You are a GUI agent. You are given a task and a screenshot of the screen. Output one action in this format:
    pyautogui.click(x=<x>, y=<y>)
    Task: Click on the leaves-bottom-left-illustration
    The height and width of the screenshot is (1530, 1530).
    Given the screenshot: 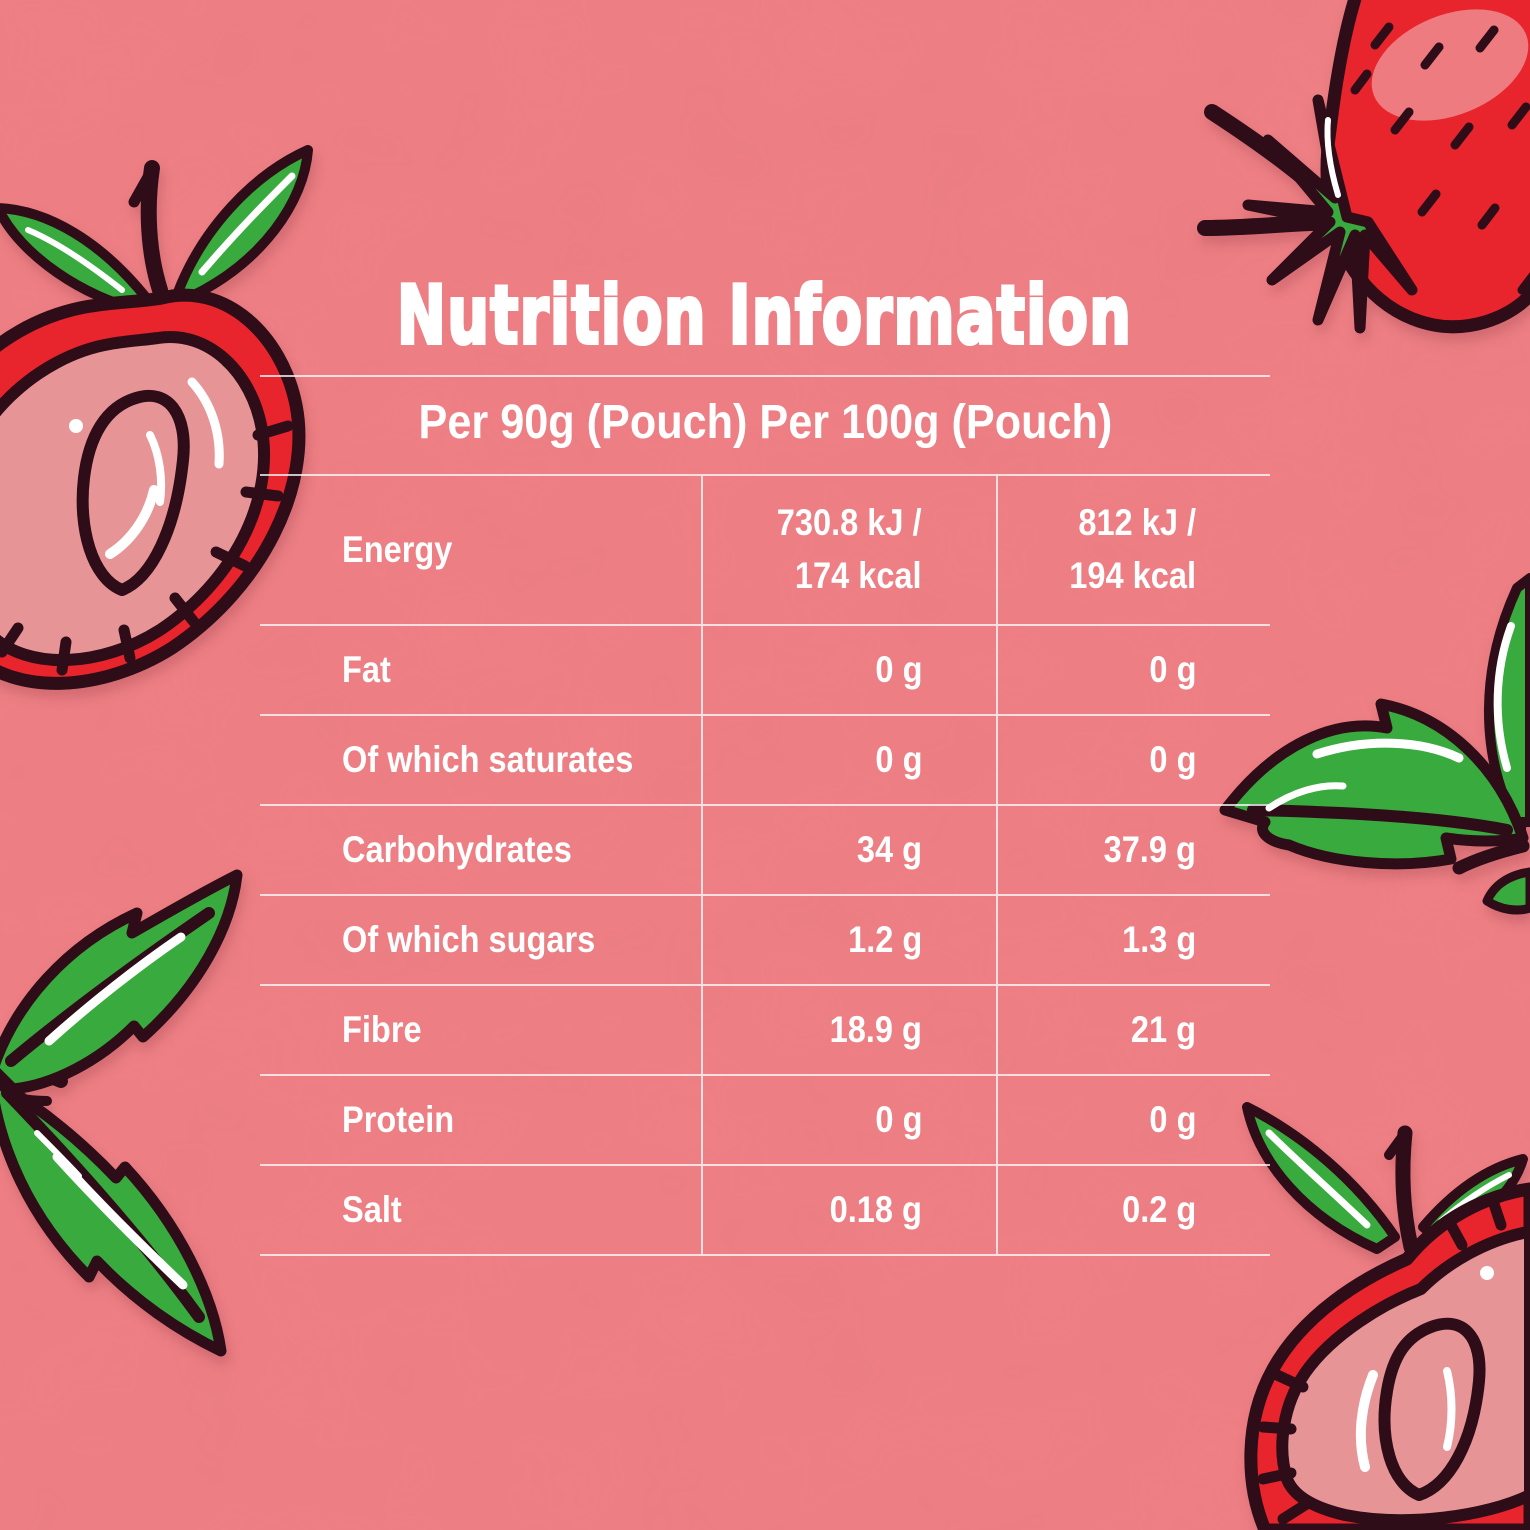 What is the action you would take?
    pyautogui.click(x=121, y=1113)
    